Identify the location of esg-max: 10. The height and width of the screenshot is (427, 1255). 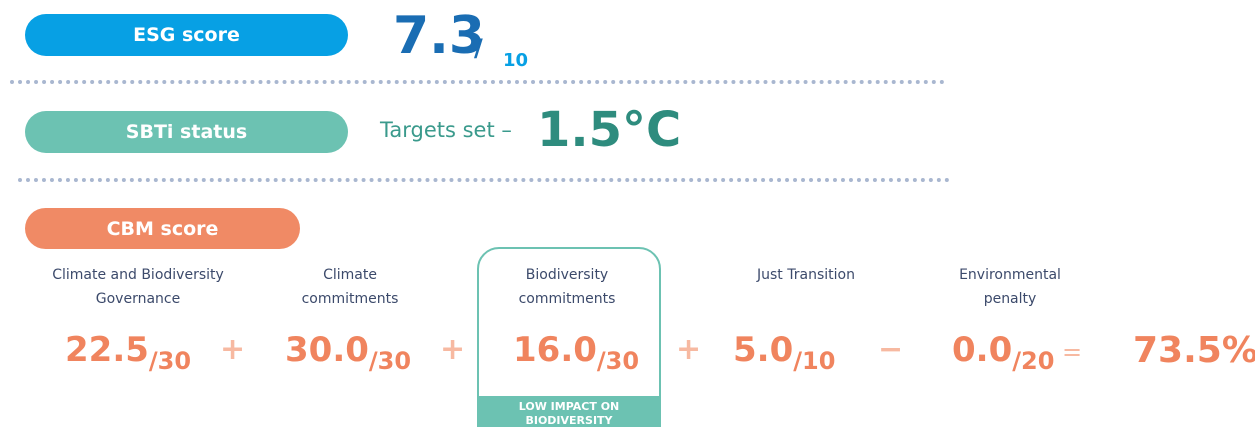
(516, 60).